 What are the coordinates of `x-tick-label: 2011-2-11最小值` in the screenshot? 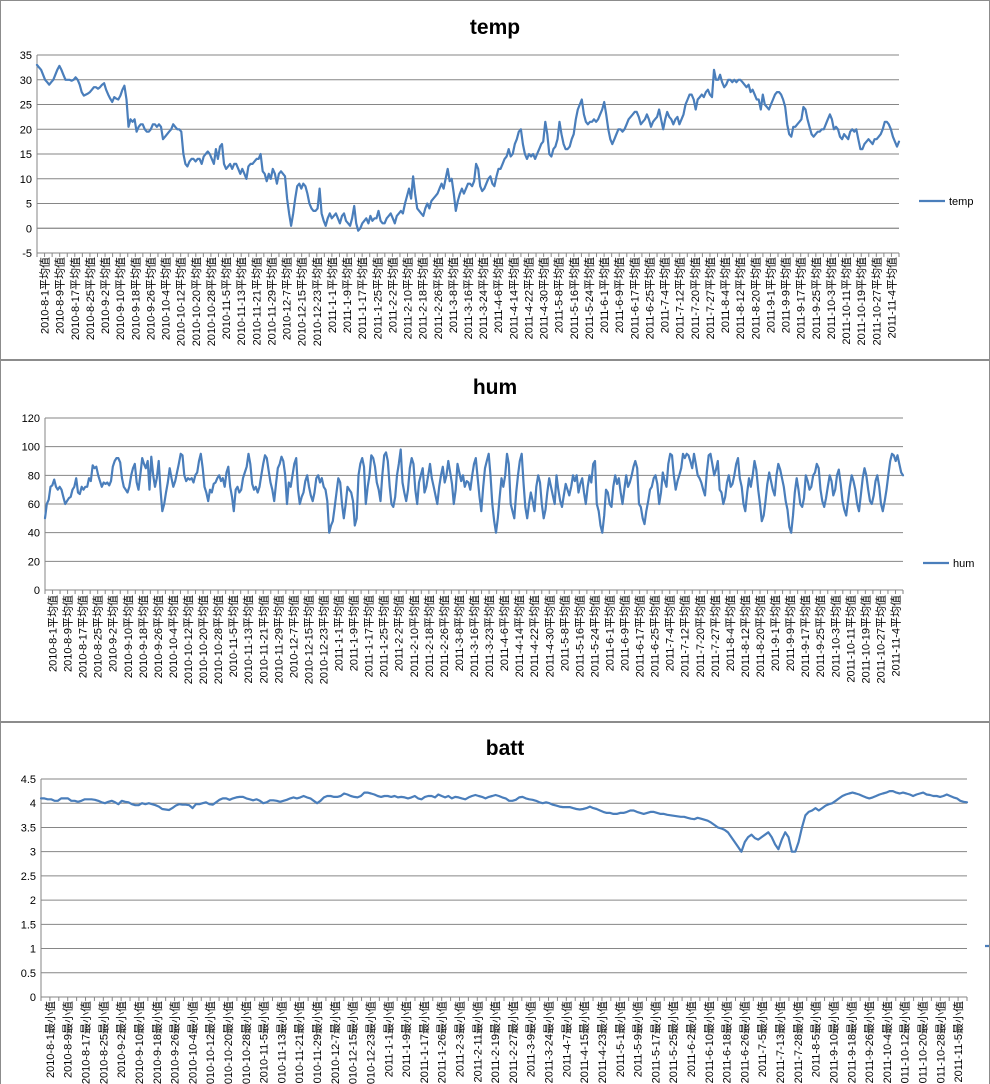 It's located at (477, 1042).